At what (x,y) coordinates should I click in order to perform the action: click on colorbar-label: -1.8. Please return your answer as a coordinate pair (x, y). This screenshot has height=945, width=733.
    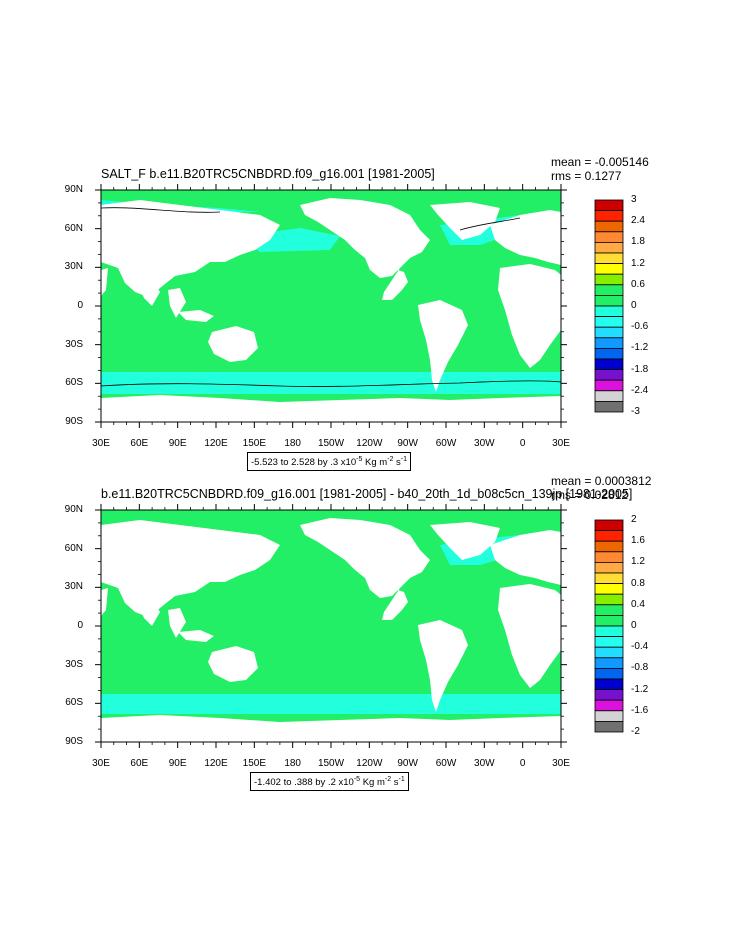
    Looking at the image, I should click on (640, 369).